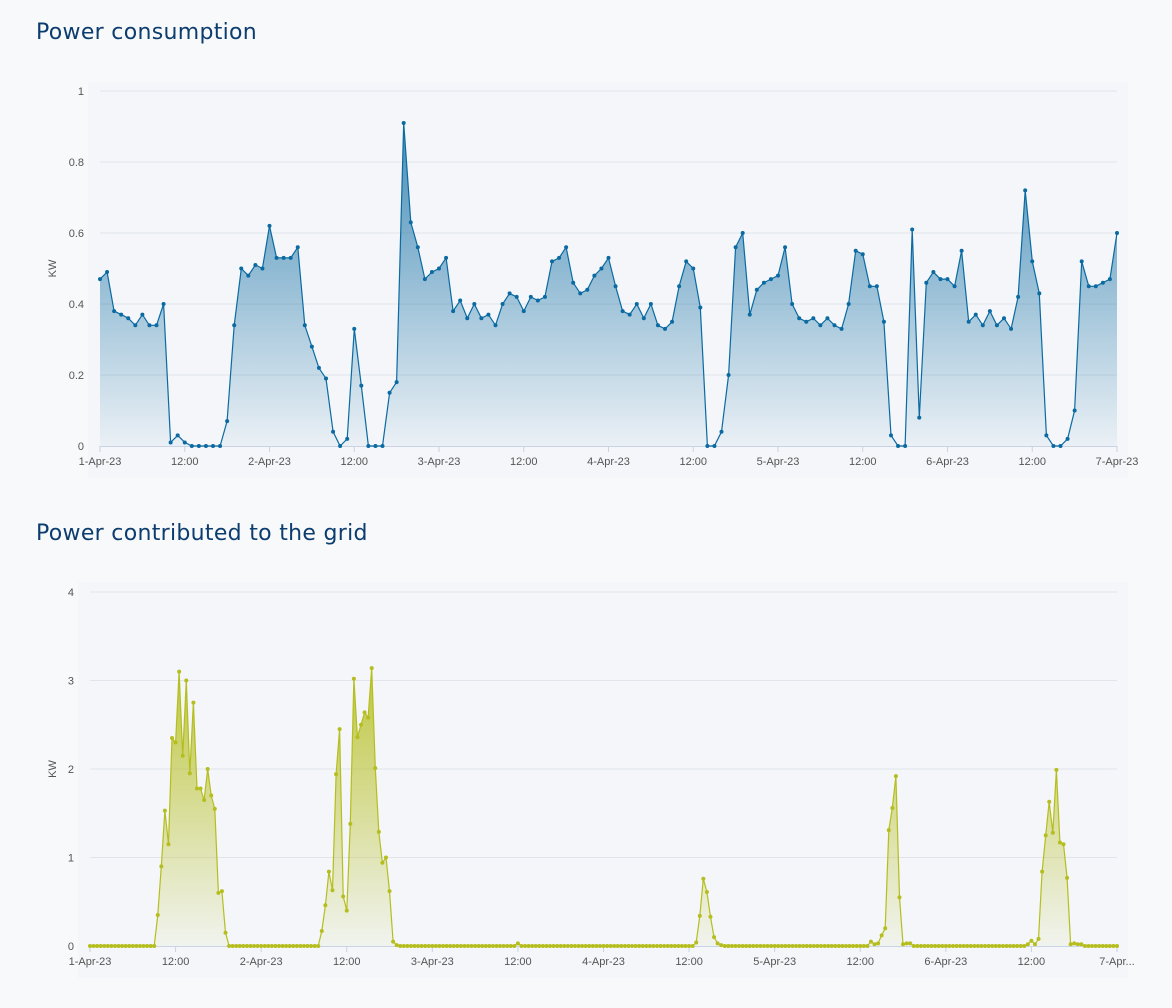 The width and height of the screenshot is (1172, 1008). What do you see at coordinates (432, 962) in the screenshot?
I see `x-tick-label: 3-Apr-23` at bounding box center [432, 962].